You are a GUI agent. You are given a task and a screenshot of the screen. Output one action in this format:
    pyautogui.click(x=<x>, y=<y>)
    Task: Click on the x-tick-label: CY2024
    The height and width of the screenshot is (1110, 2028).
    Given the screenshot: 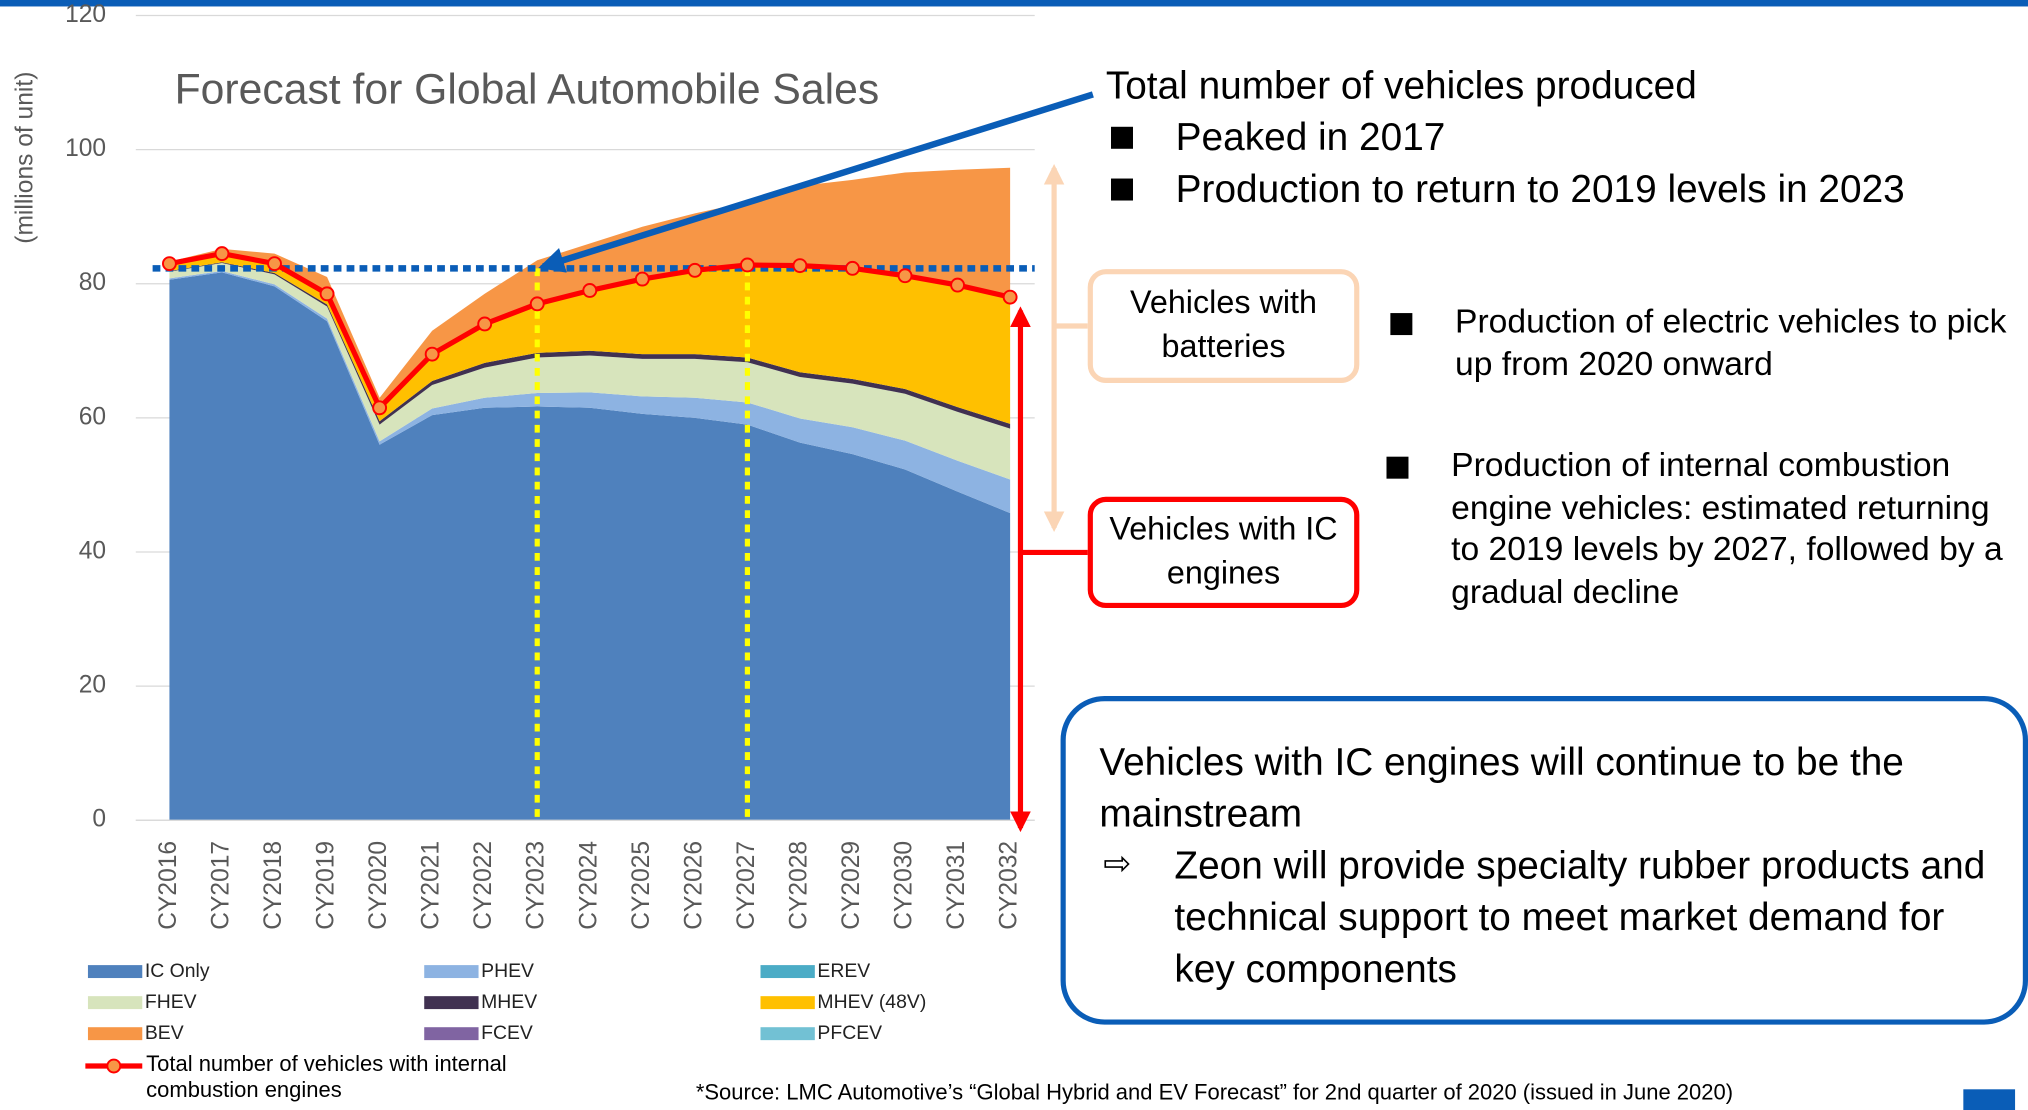 What is the action you would take?
    pyautogui.click(x=588, y=885)
    